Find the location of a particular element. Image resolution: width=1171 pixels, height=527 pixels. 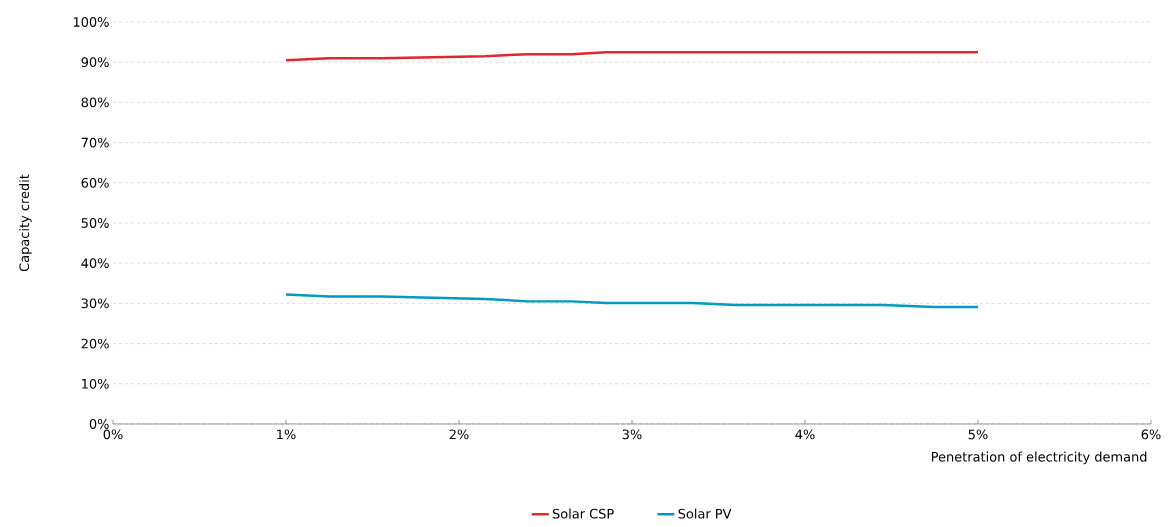

y-tick-label: 10% is located at coordinates (95, 383).